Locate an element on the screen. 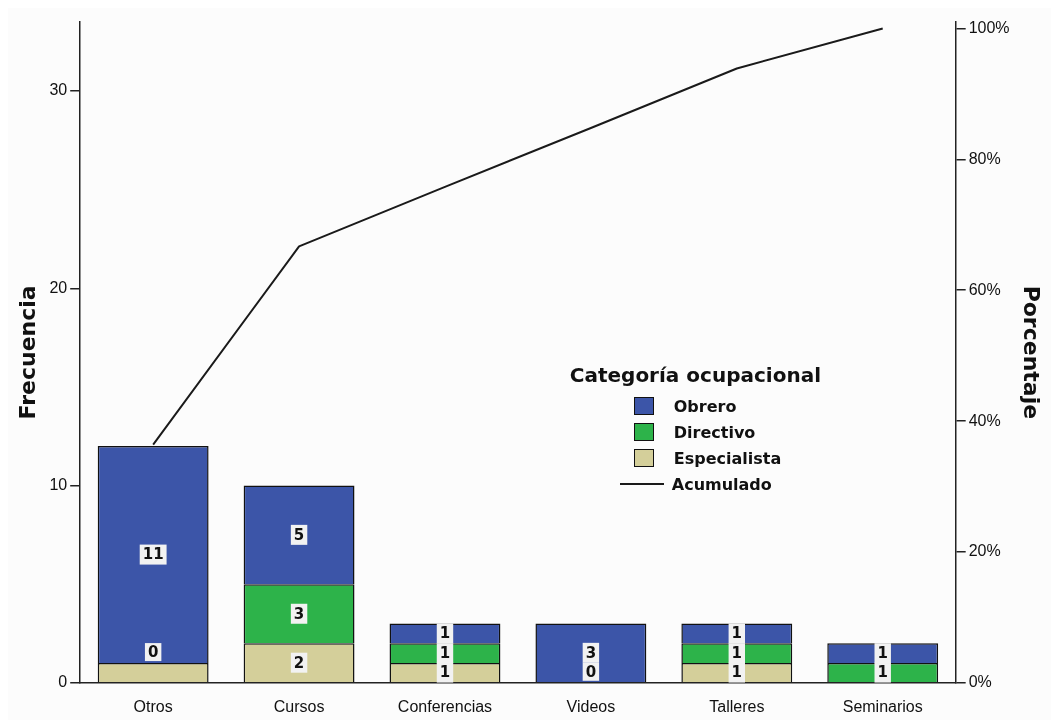  y-tick-label: 0 is located at coordinates (63, 682).